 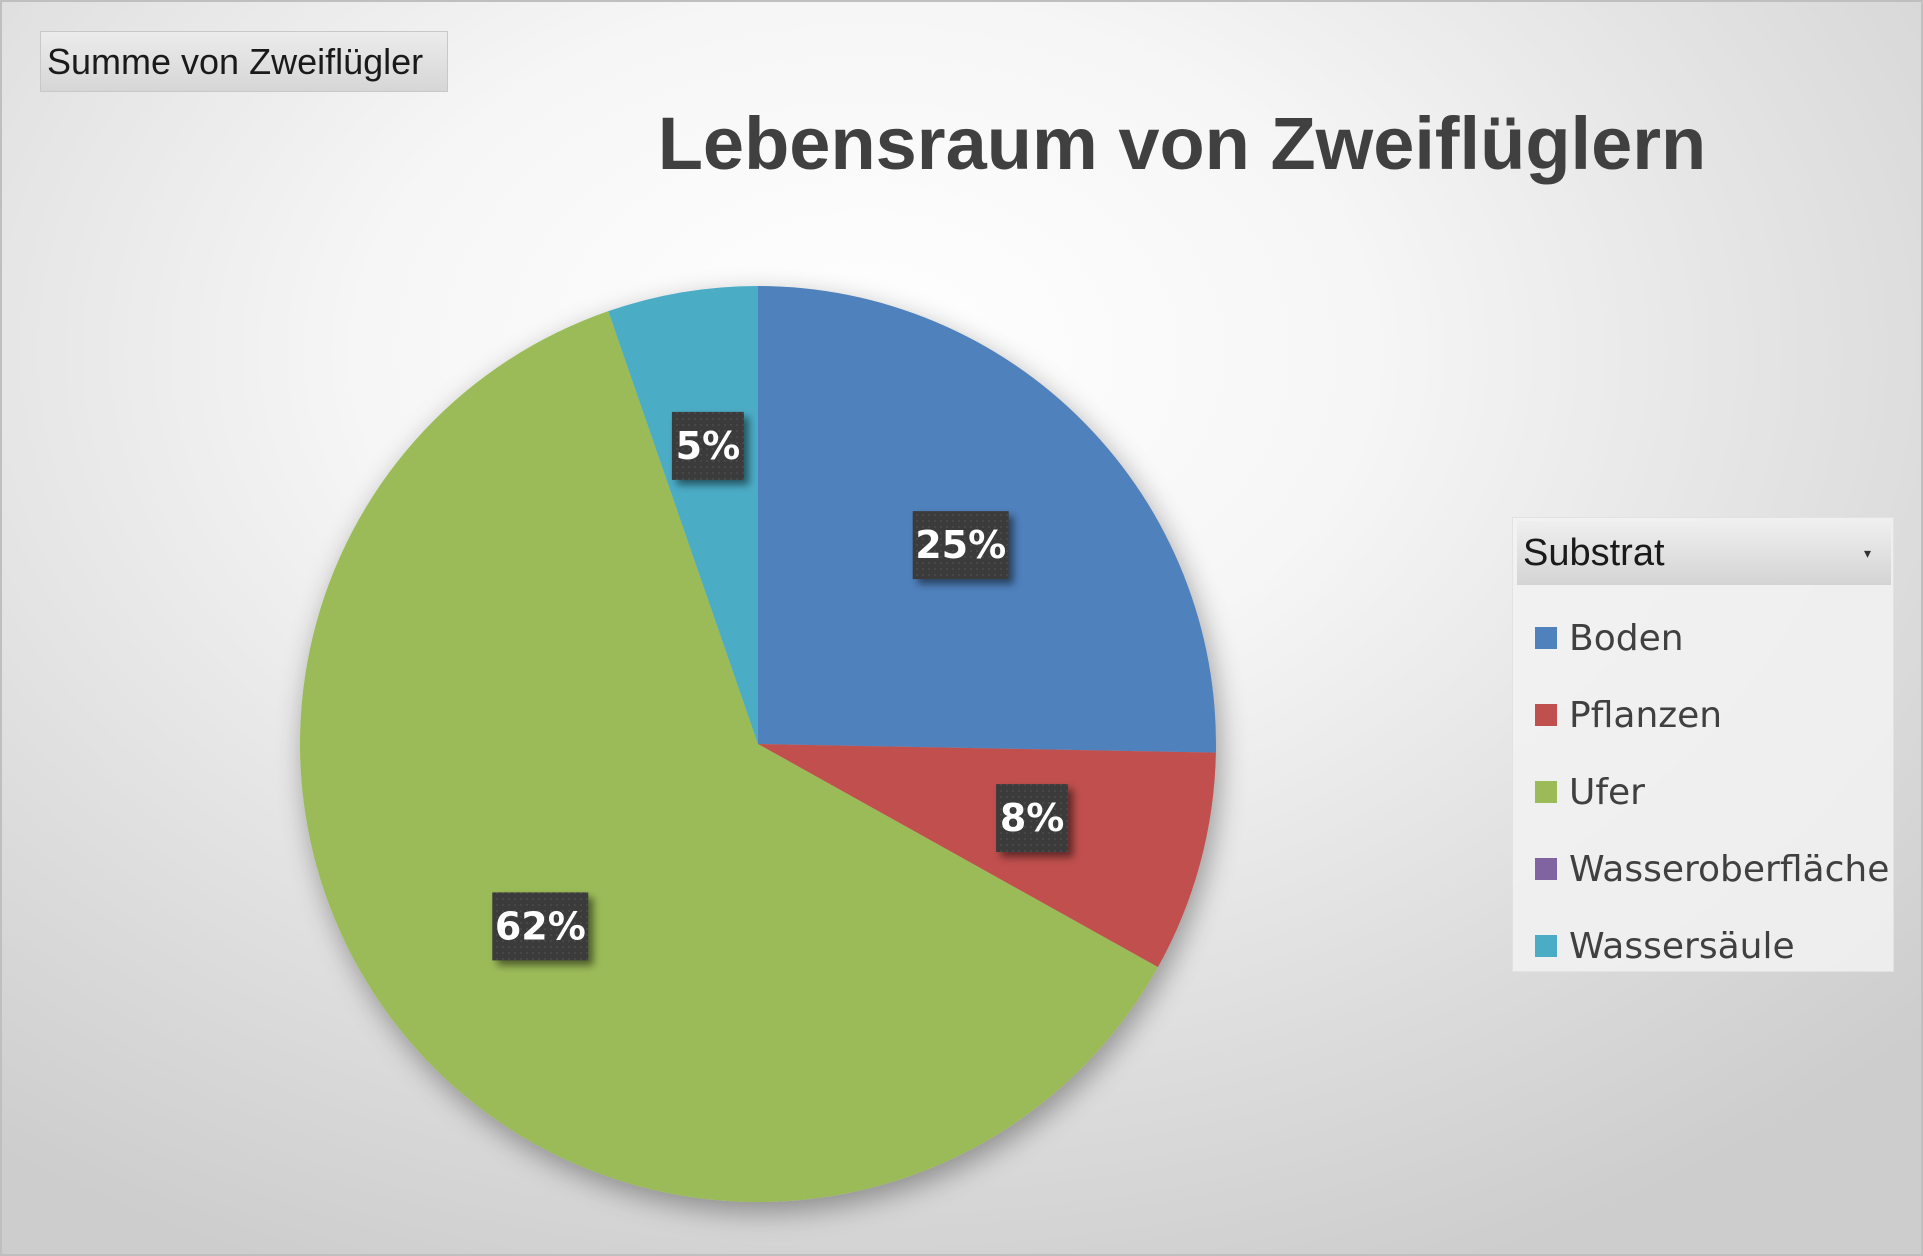 What do you see at coordinates (1682, 946) in the screenshot?
I see `legend-label: Wassersäule` at bounding box center [1682, 946].